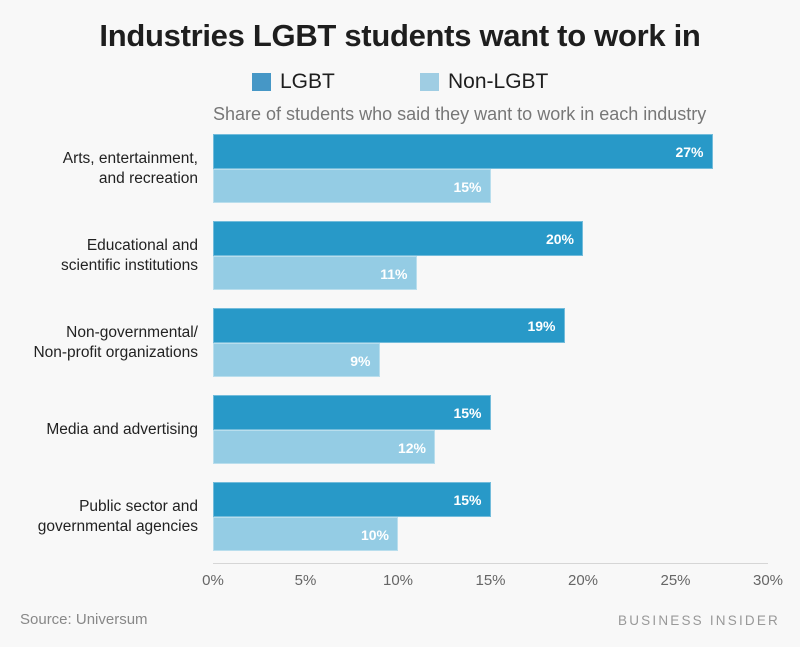 The height and width of the screenshot is (647, 800). I want to click on legend-swatch-lgbt, so click(261, 82).